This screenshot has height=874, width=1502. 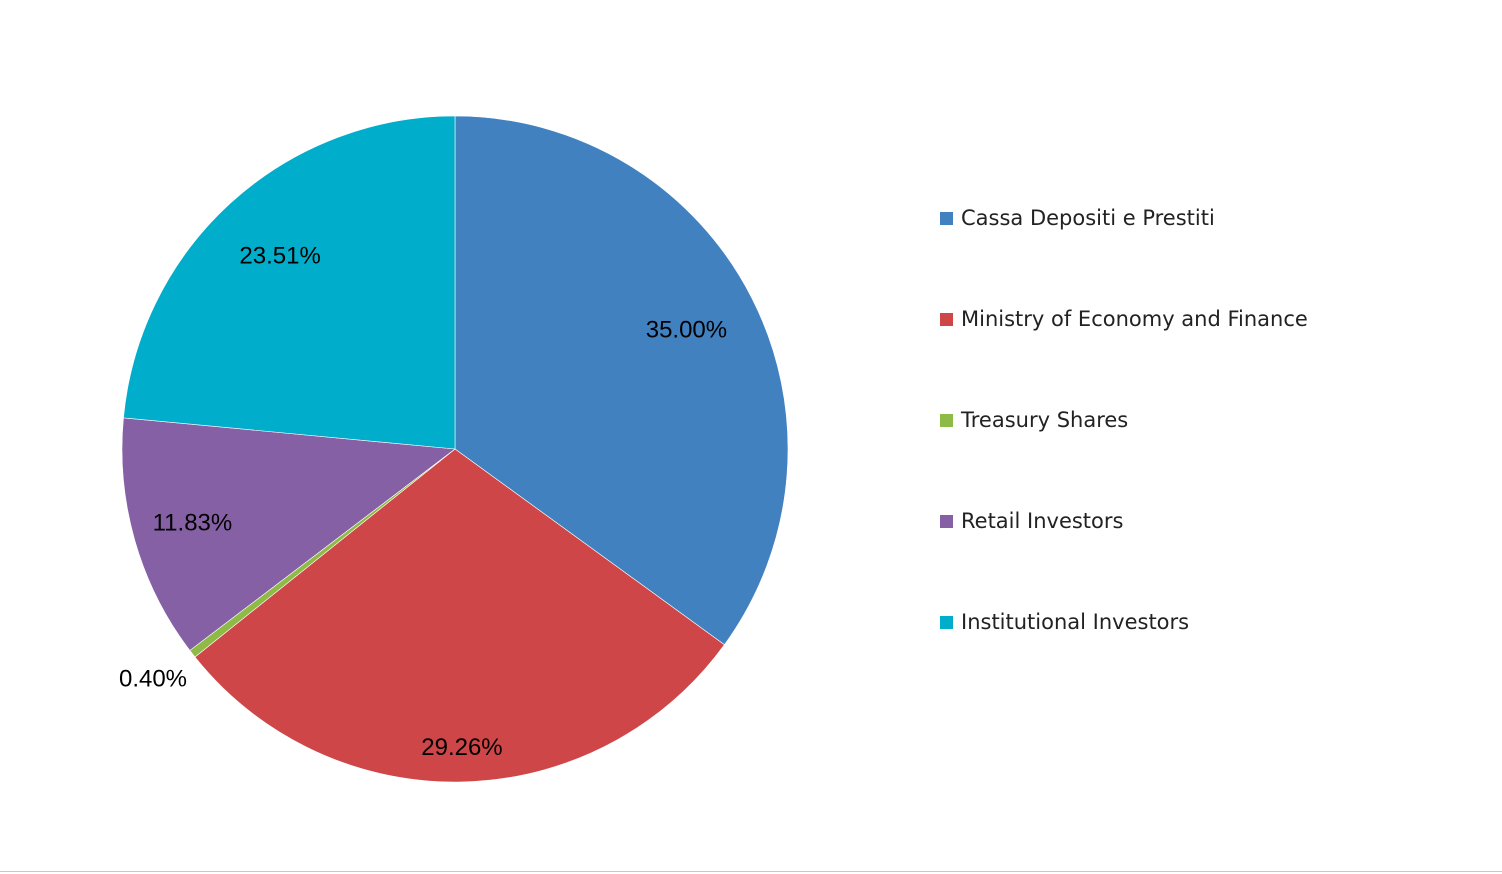 What do you see at coordinates (1042, 521) in the screenshot?
I see `legend-label: Retail Investors` at bounding box center [1042, 521].